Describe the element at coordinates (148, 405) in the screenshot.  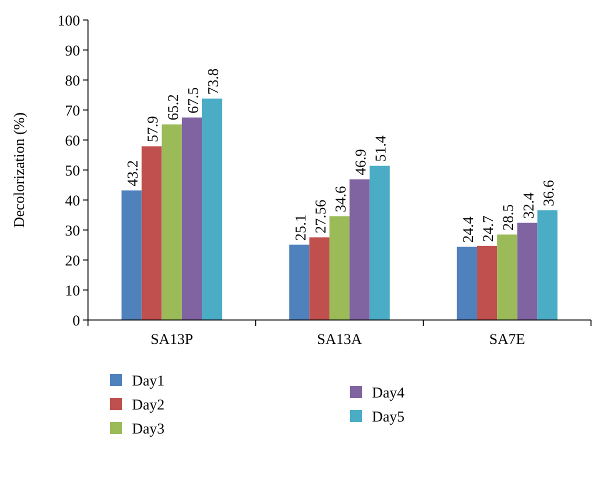
I see `legend-label: Day2` at that location.